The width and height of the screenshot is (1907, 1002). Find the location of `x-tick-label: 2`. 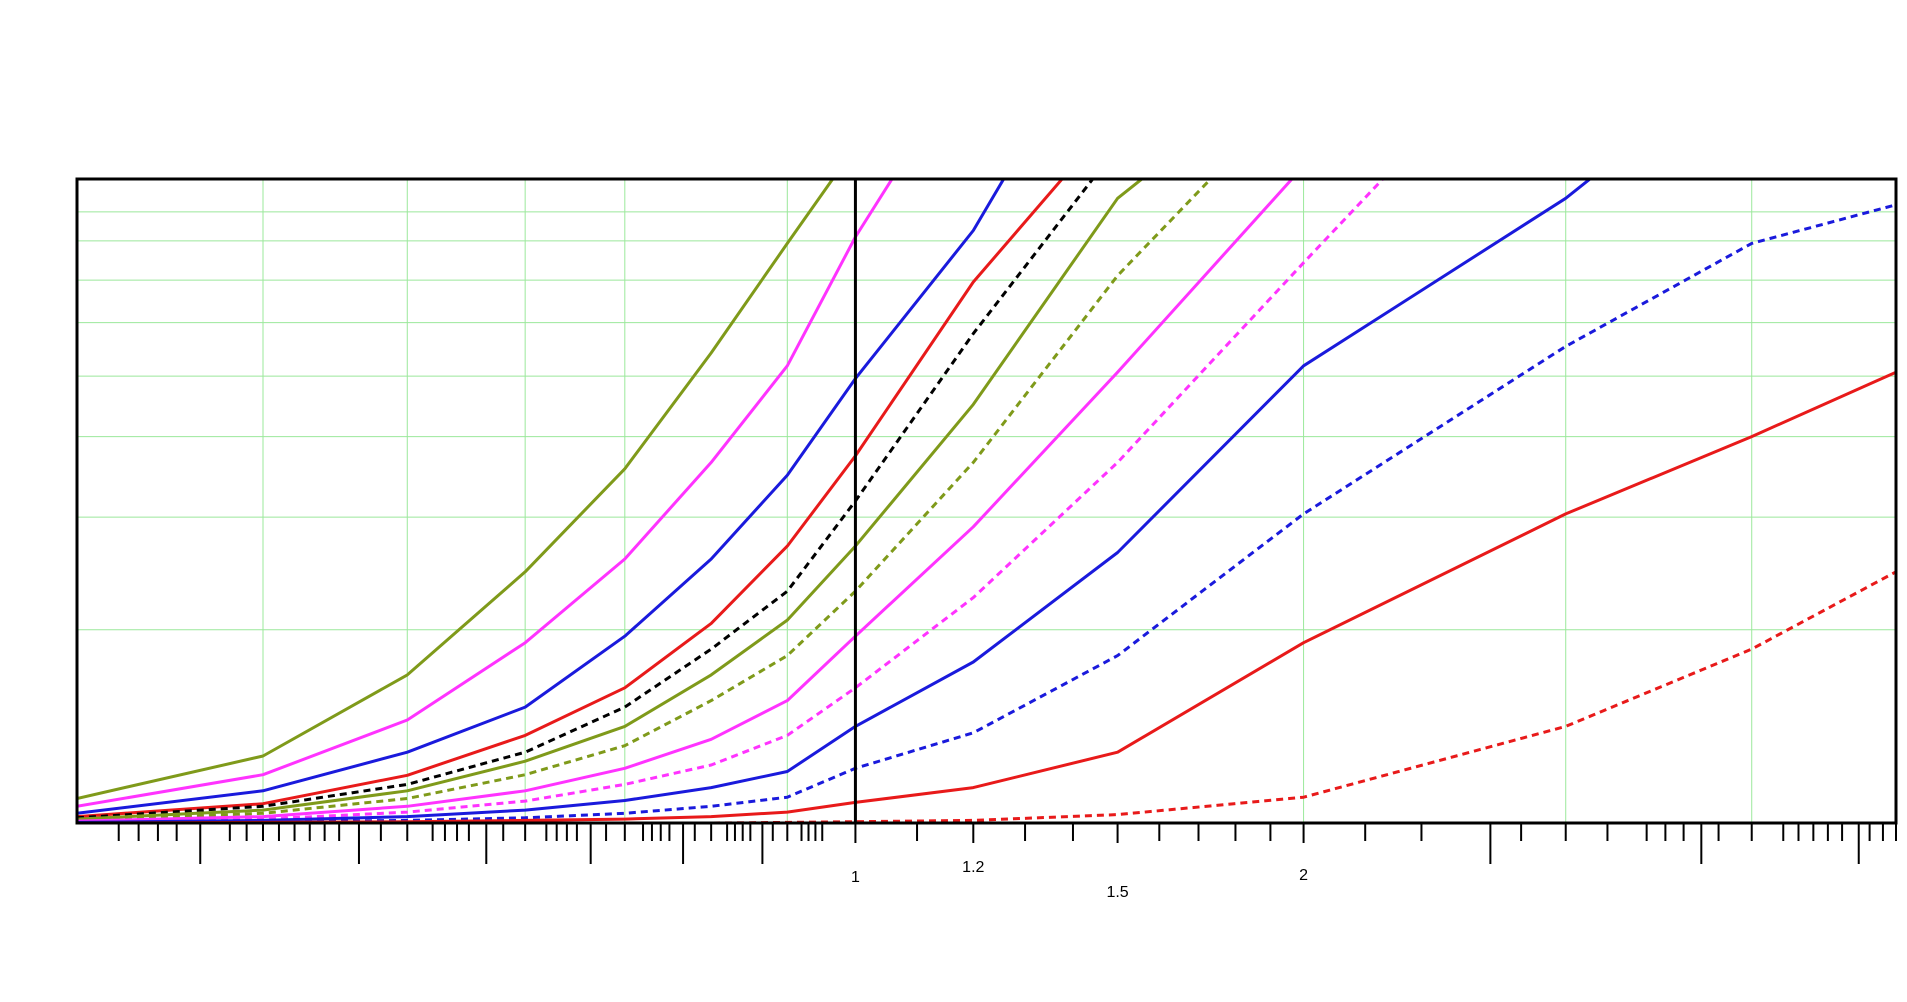

x-tick-label: 2 is located at coordinates (1303, 875).